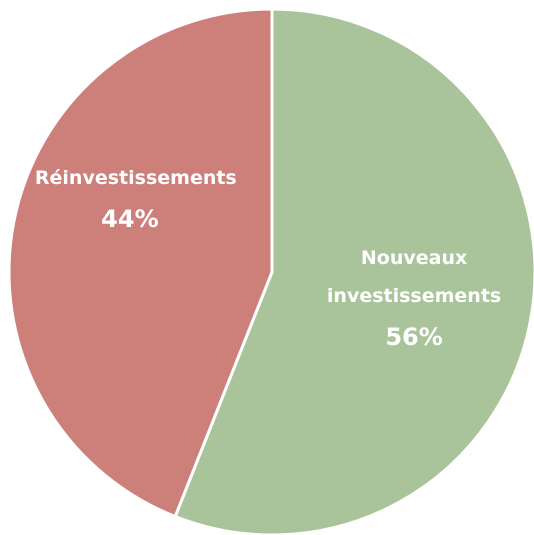 The image size is (534, 535). What do you see at coordinates (414, 337) in the screenshot?
I see `value-label: 56%` at bounding box center [414, 337].